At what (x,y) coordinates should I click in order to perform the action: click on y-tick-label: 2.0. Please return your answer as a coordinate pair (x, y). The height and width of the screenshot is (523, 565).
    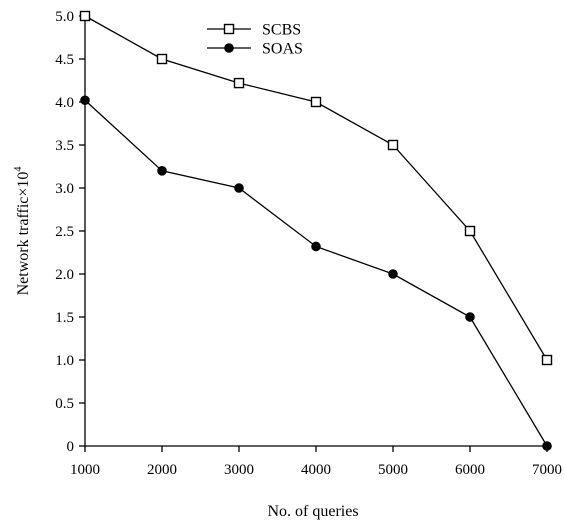
    Looking at the image, I should click on (64, 275).